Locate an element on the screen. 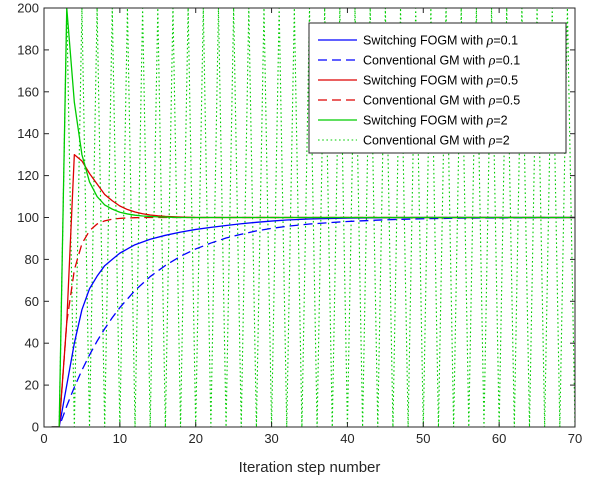  y-tick-label: 0 is located at coordinates (35, 427).